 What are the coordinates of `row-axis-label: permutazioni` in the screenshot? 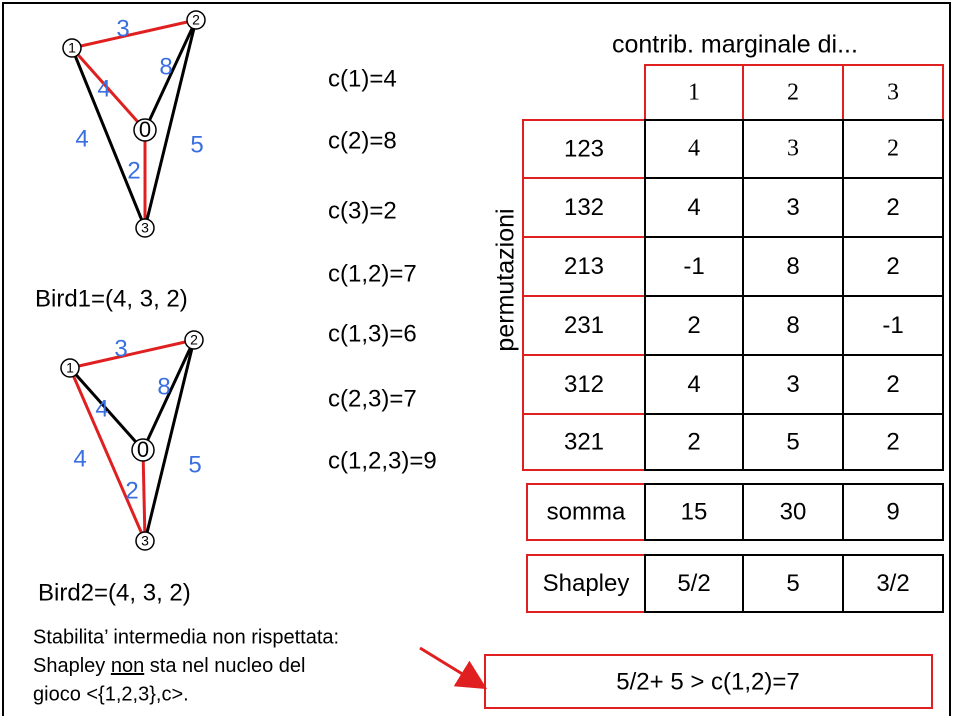 It's located at (506, 279).